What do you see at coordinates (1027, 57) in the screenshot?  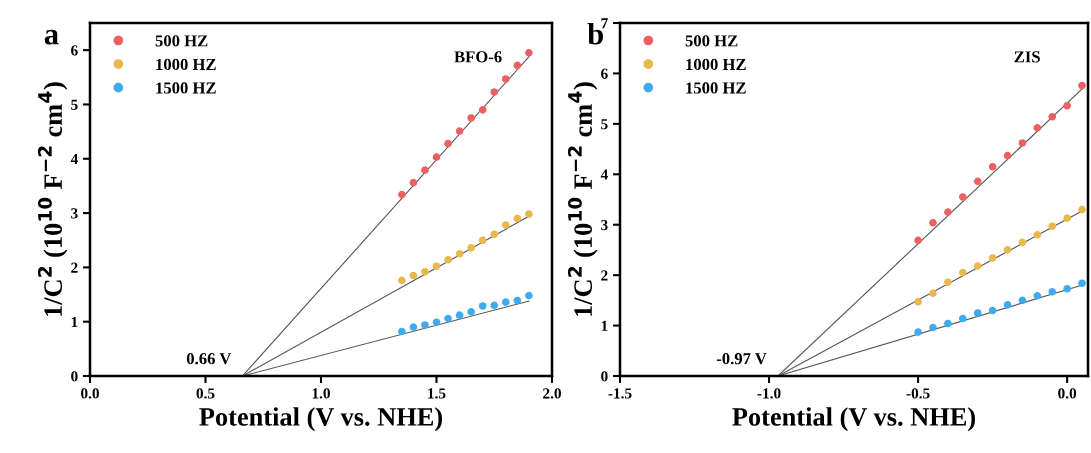 I see `annotation: ZIS` at bounding box center [1027, 57].